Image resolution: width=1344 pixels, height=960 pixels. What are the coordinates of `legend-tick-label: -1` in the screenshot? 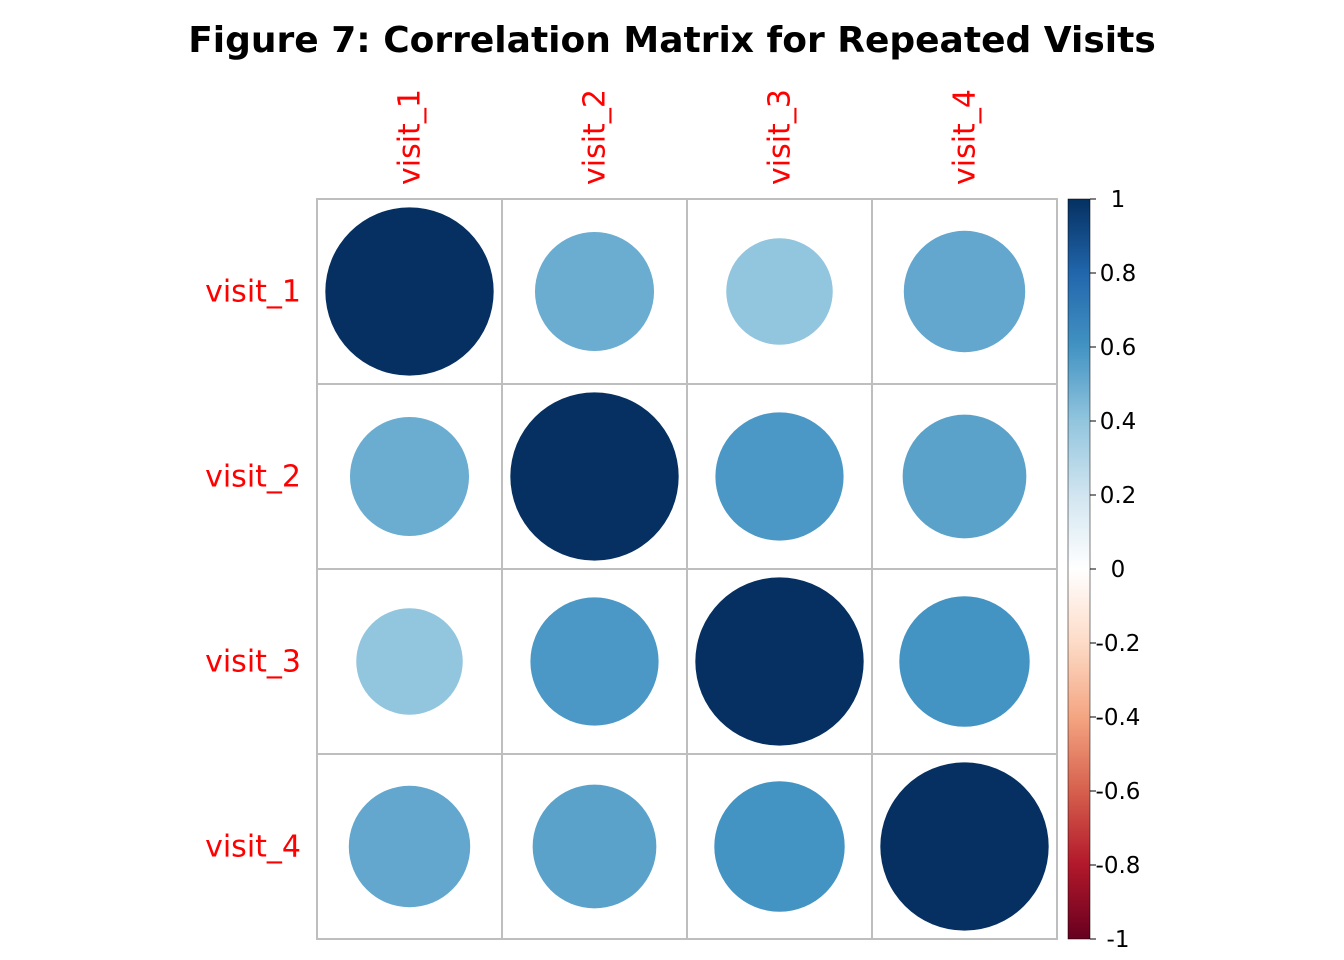 It's located at (1118, 940).